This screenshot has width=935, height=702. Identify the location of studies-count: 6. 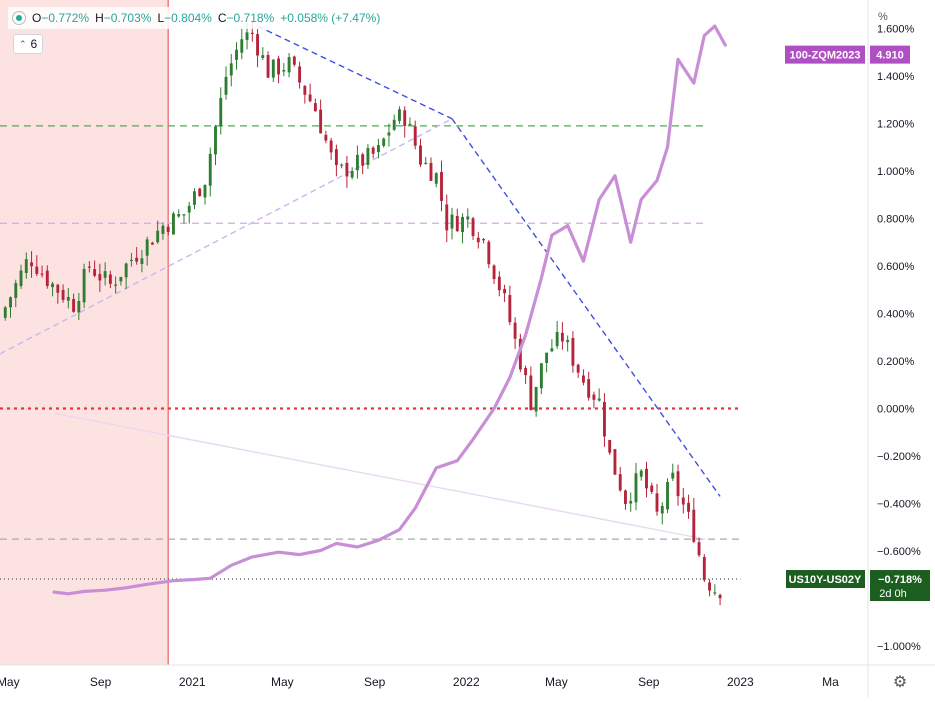
(34, 44).